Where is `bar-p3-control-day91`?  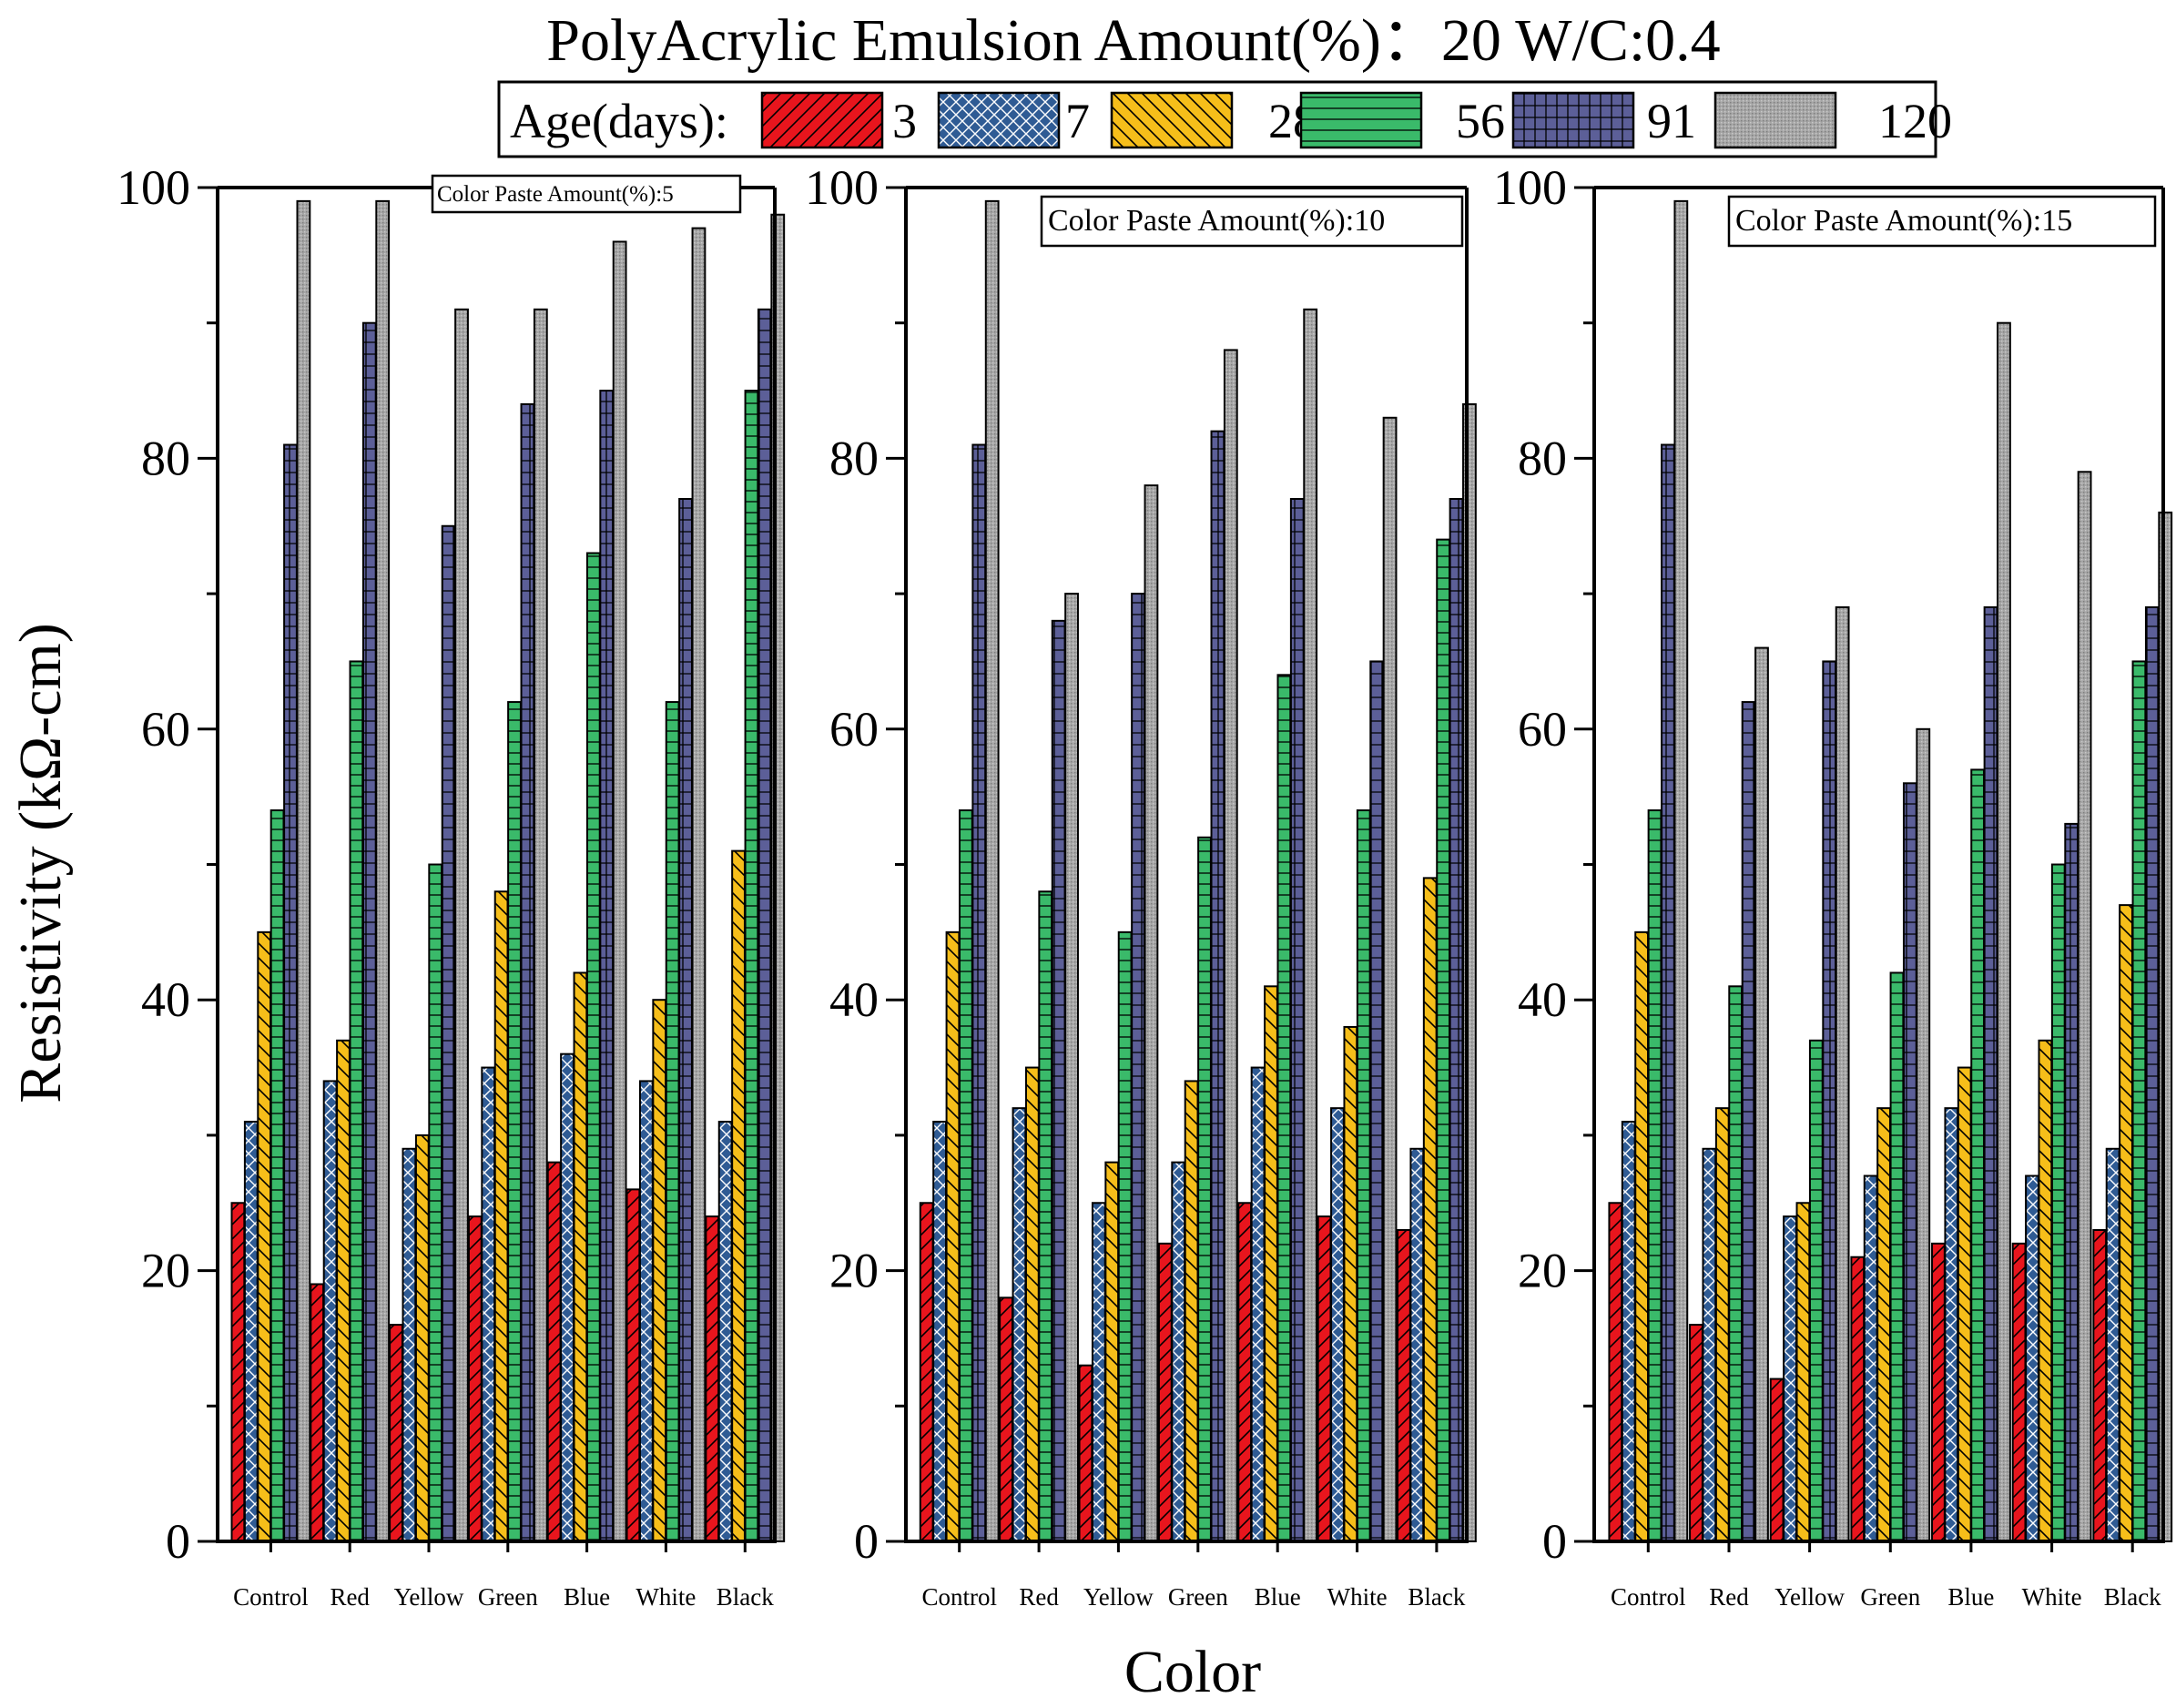
bar-p3-control-day91 is located at coordinates (1668, 993).